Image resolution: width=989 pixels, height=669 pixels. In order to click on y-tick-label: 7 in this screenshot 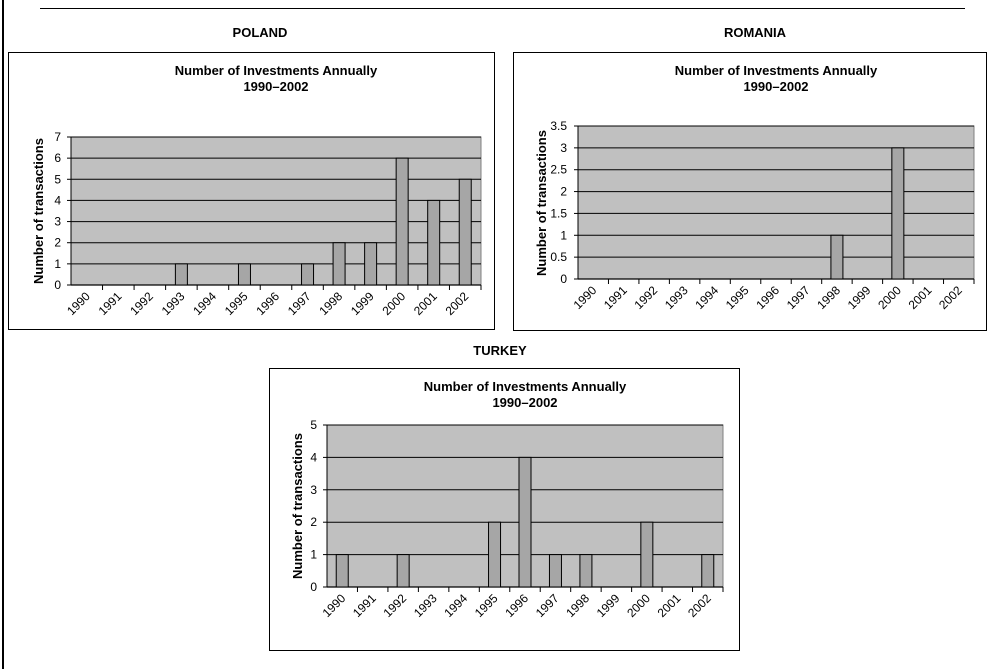, I will do `click(57, 137)`.